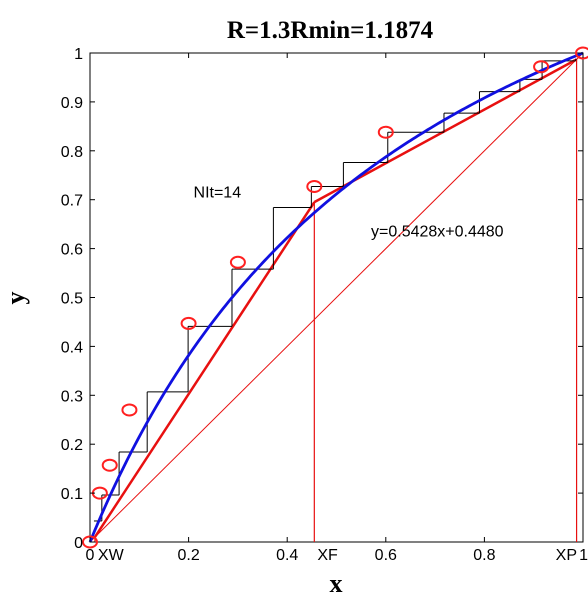 Image resolution: width=588 pixels, height=592 pixels. Describe the element at coordinates (386, 555) in the screenshot. I see `x-tick-label: 0.6` at that location.